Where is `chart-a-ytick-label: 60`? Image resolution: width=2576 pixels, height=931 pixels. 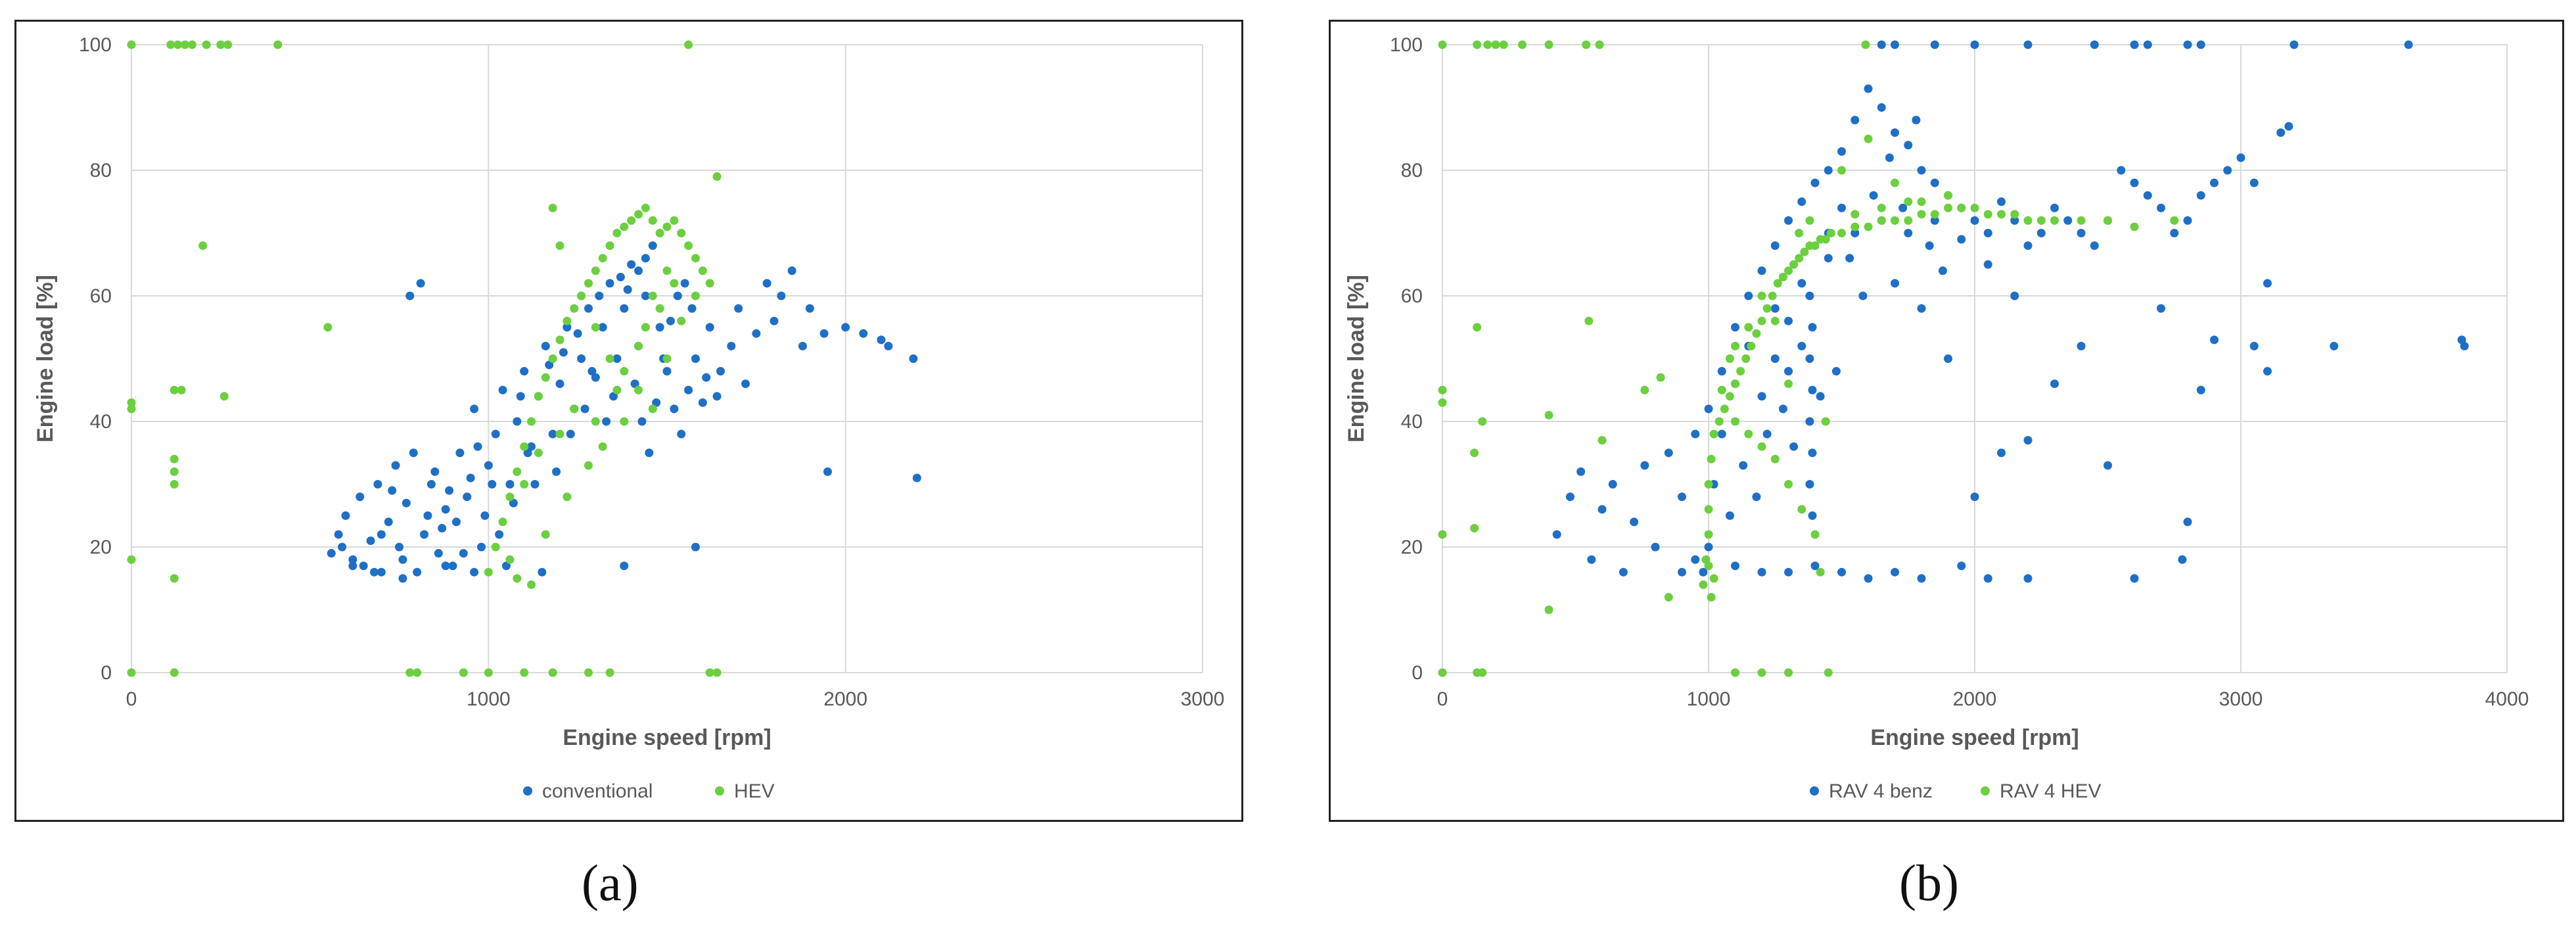 chart-a-ytick-label: 60 is located at coordinates (101, 296).